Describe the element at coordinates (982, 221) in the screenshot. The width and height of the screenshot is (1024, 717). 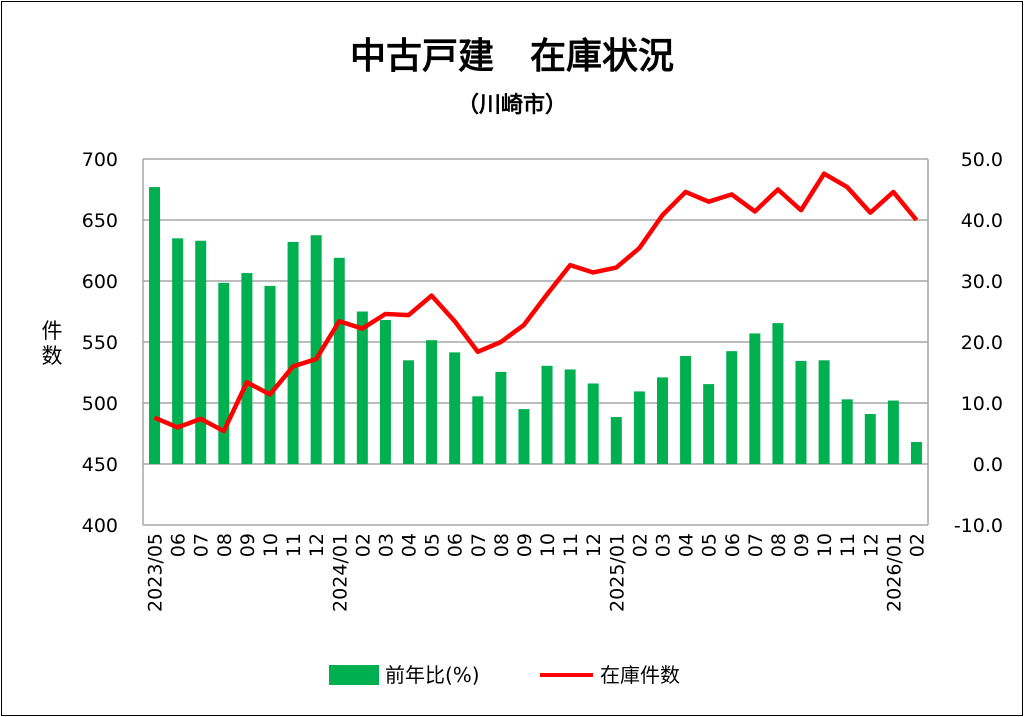
I see `y-right-tick-label: 40.0` at that location.